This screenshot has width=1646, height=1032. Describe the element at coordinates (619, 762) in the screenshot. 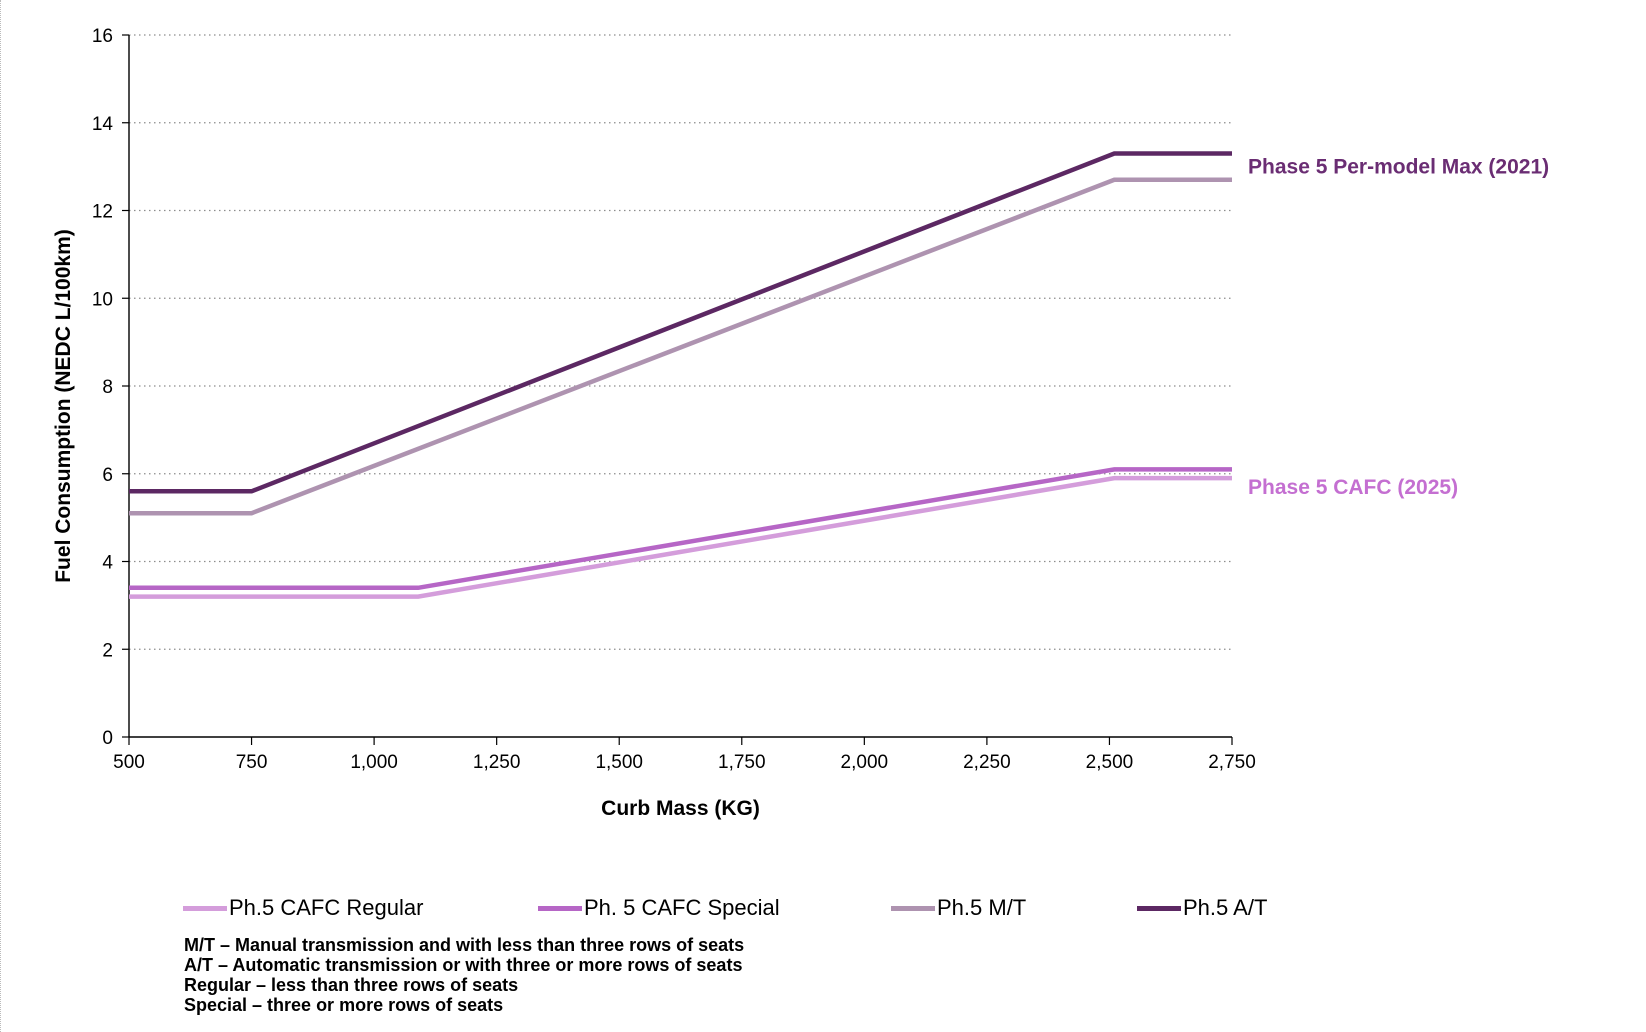

I see `x-tick-label: 1,500` at that location.